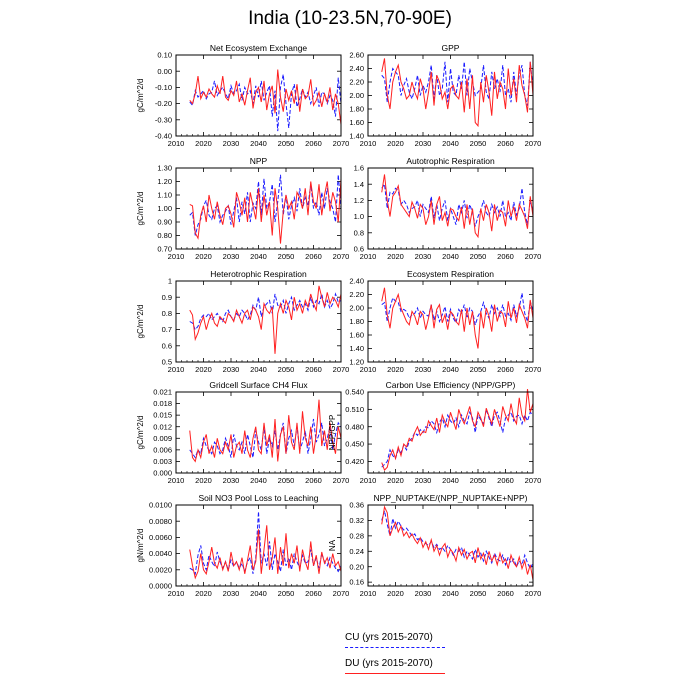 The height and width of the screenshot is (700, 700). I want to click on panel-autotrophic-respiration-frame, so click(450, 208).